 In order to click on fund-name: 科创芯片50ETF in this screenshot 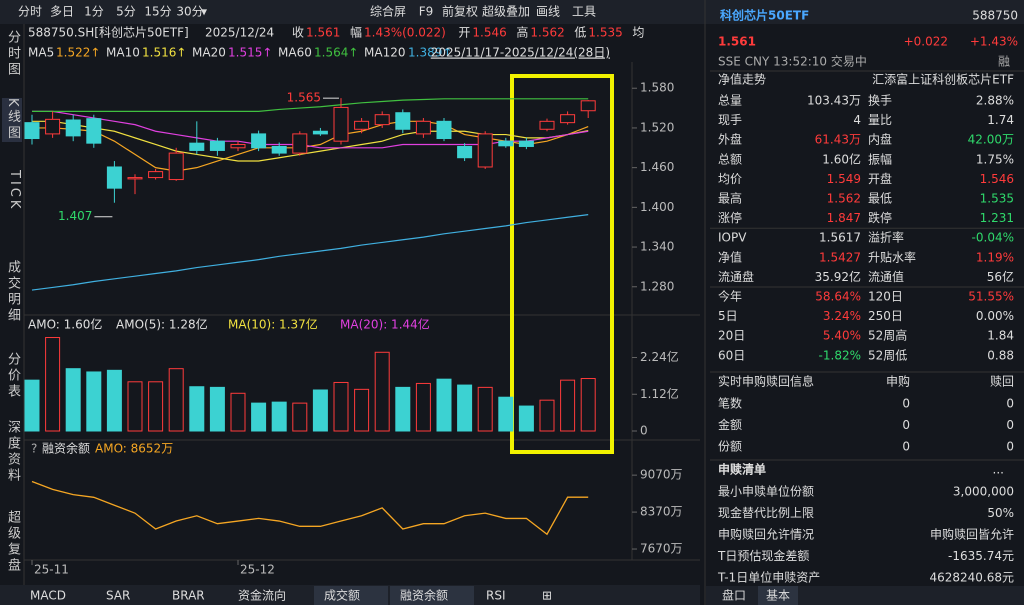, I will do `click(764, 15)`.